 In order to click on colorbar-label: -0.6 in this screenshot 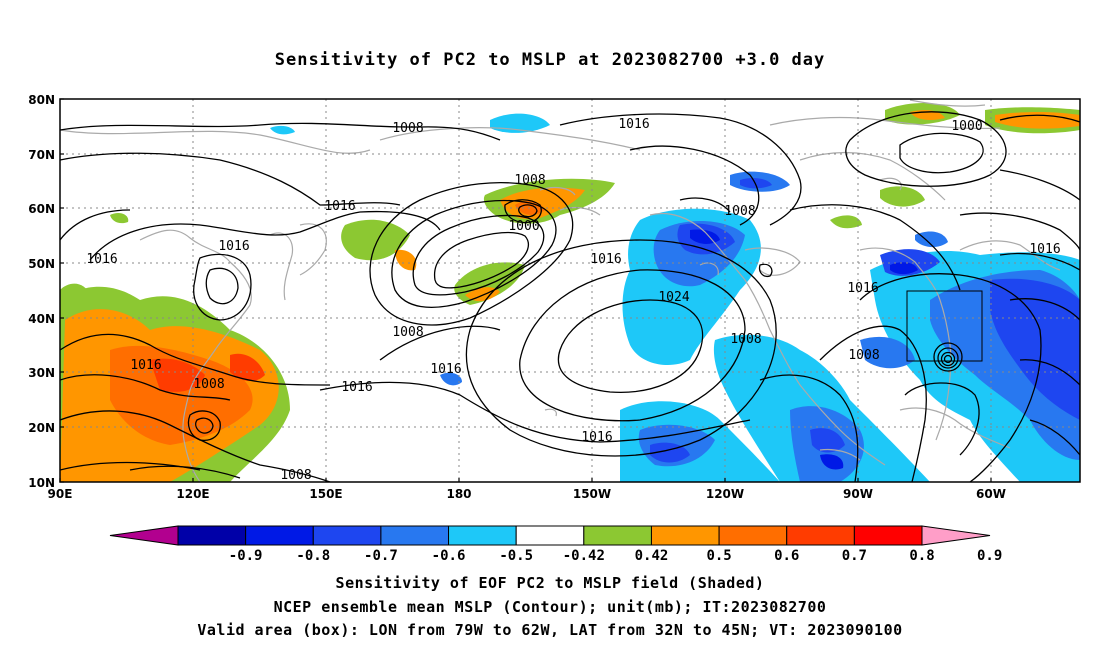, I will do `click(449, 556)`.